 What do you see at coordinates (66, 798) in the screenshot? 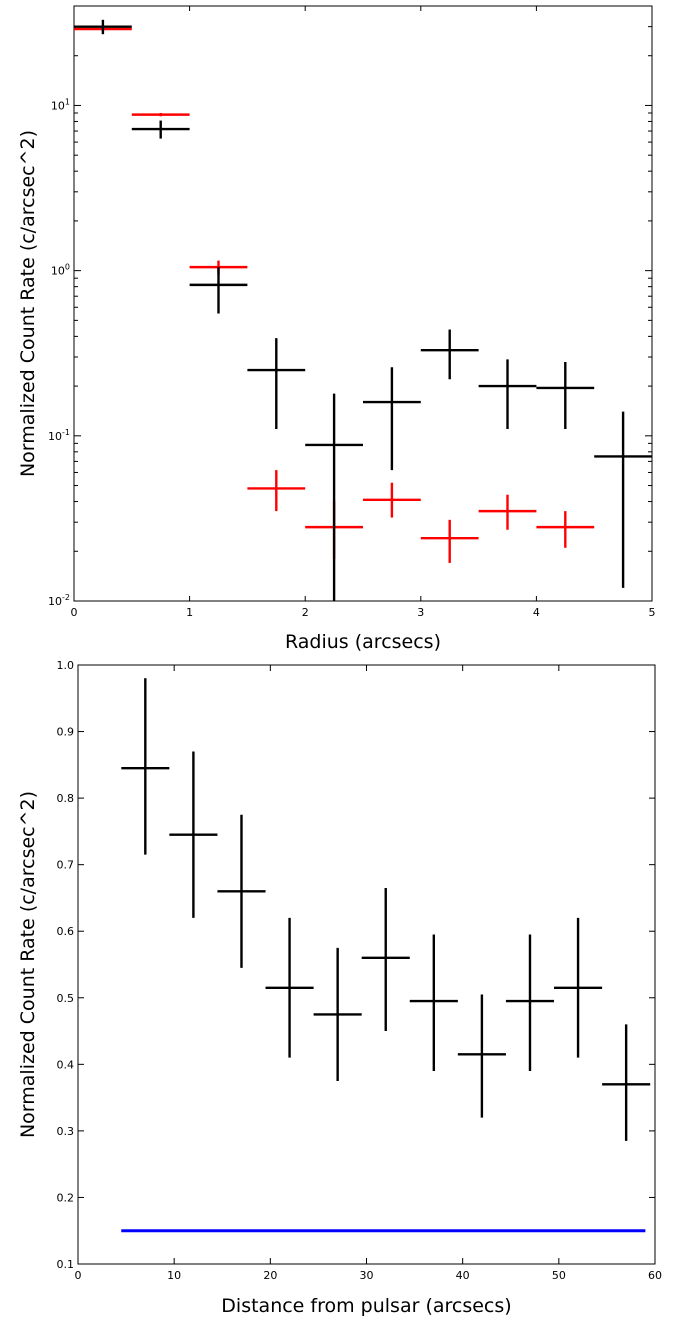
I see `y-tick-label: 0.8` at bounding box center [66, 798].